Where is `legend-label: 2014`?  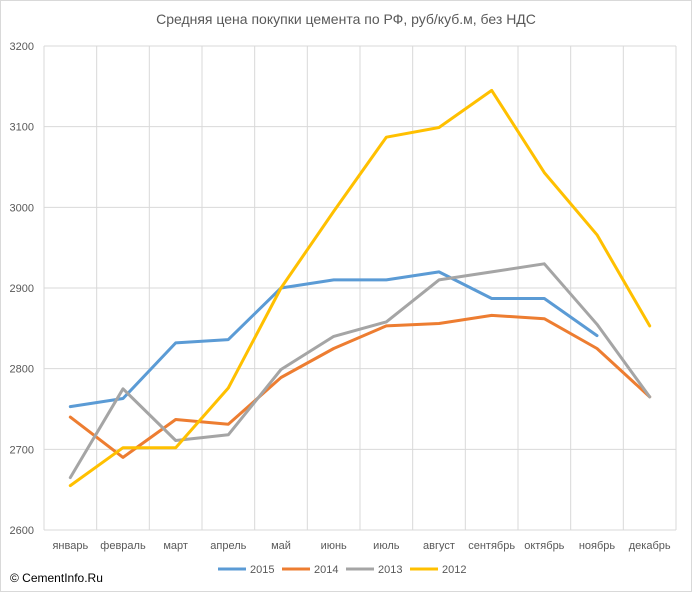
legend-label: 2014 is located at coordinates (326, 570).